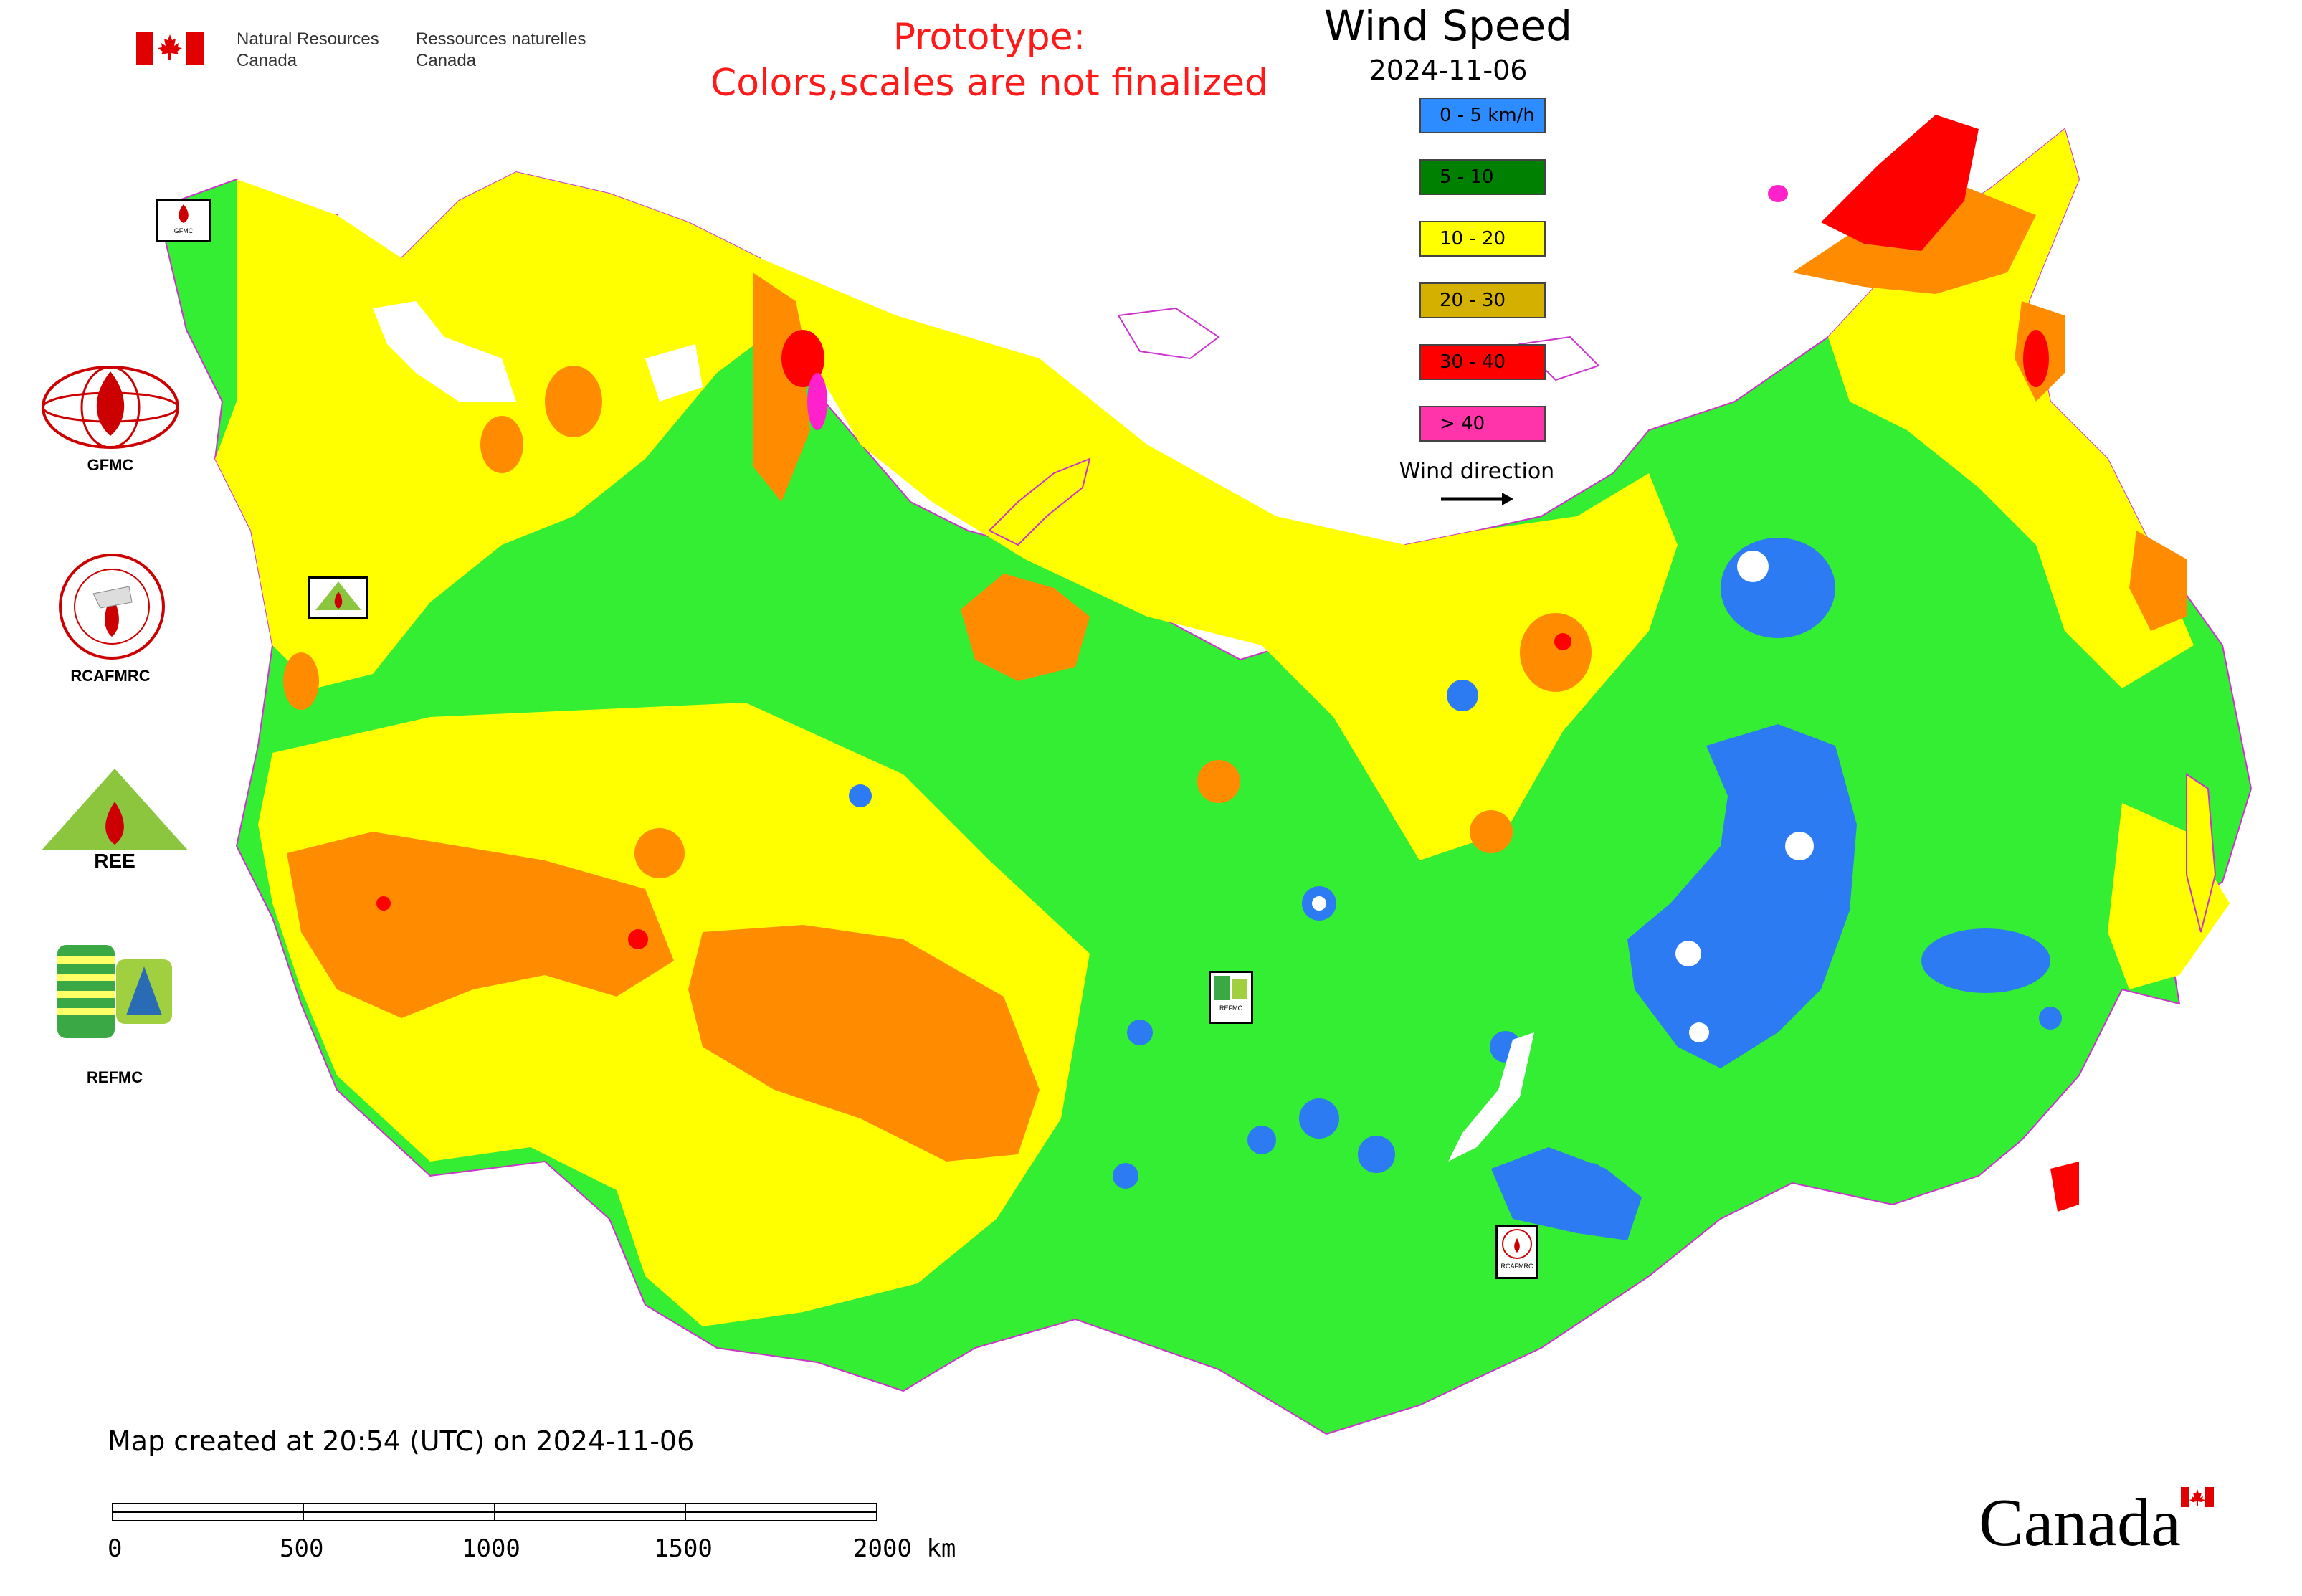 Image resolution: width=2302 pixels, height=1596 pixels. I want to click on legend-label: 30 - 40, so click(1473, 362).